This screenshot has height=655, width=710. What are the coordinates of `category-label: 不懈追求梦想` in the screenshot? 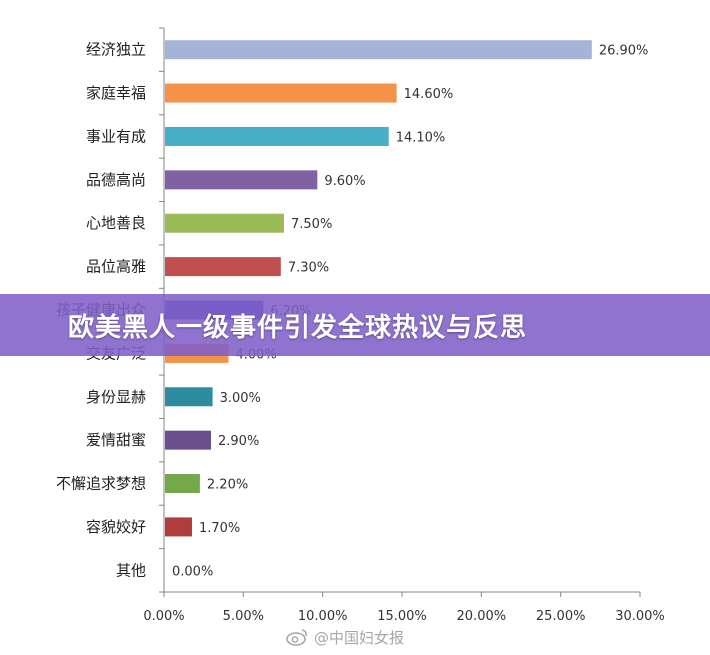 It's located at (101, 484).